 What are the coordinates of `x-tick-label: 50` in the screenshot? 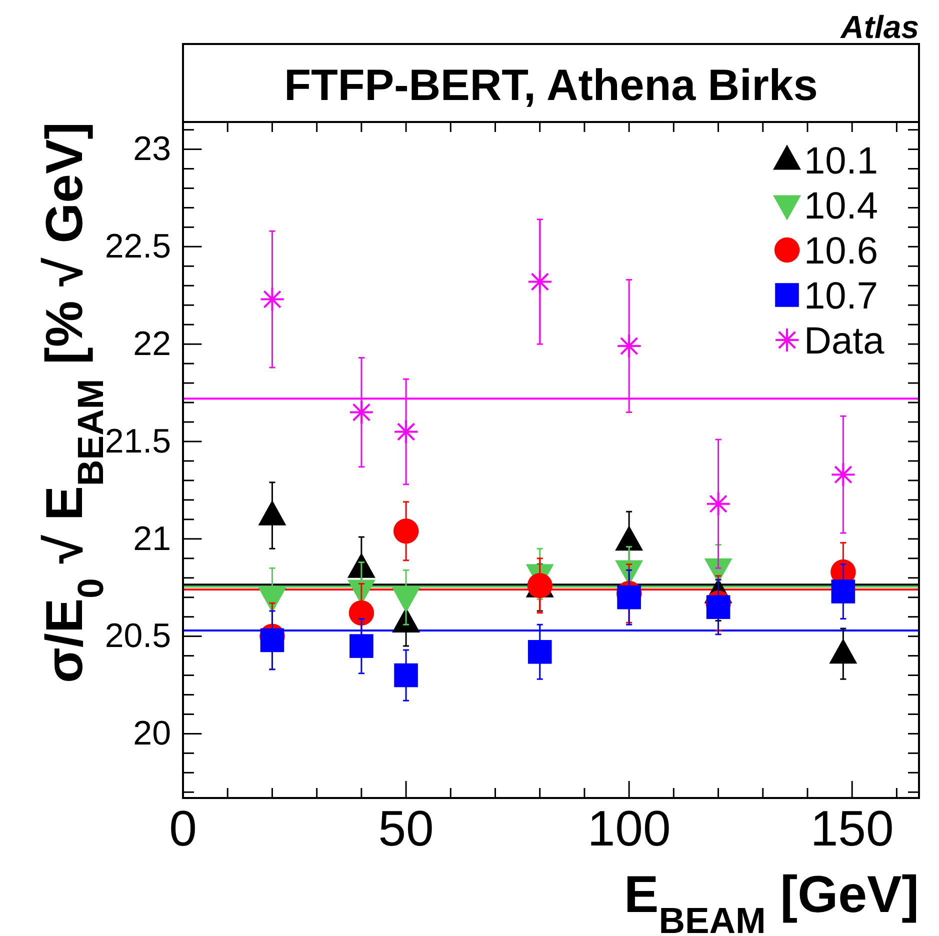 It's located at (406, 828).